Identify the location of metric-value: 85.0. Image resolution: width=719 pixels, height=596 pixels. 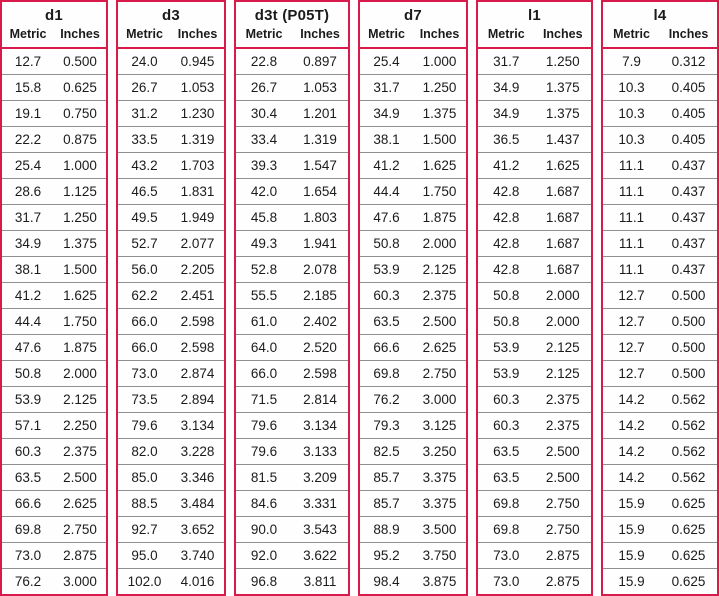
(144, 477).